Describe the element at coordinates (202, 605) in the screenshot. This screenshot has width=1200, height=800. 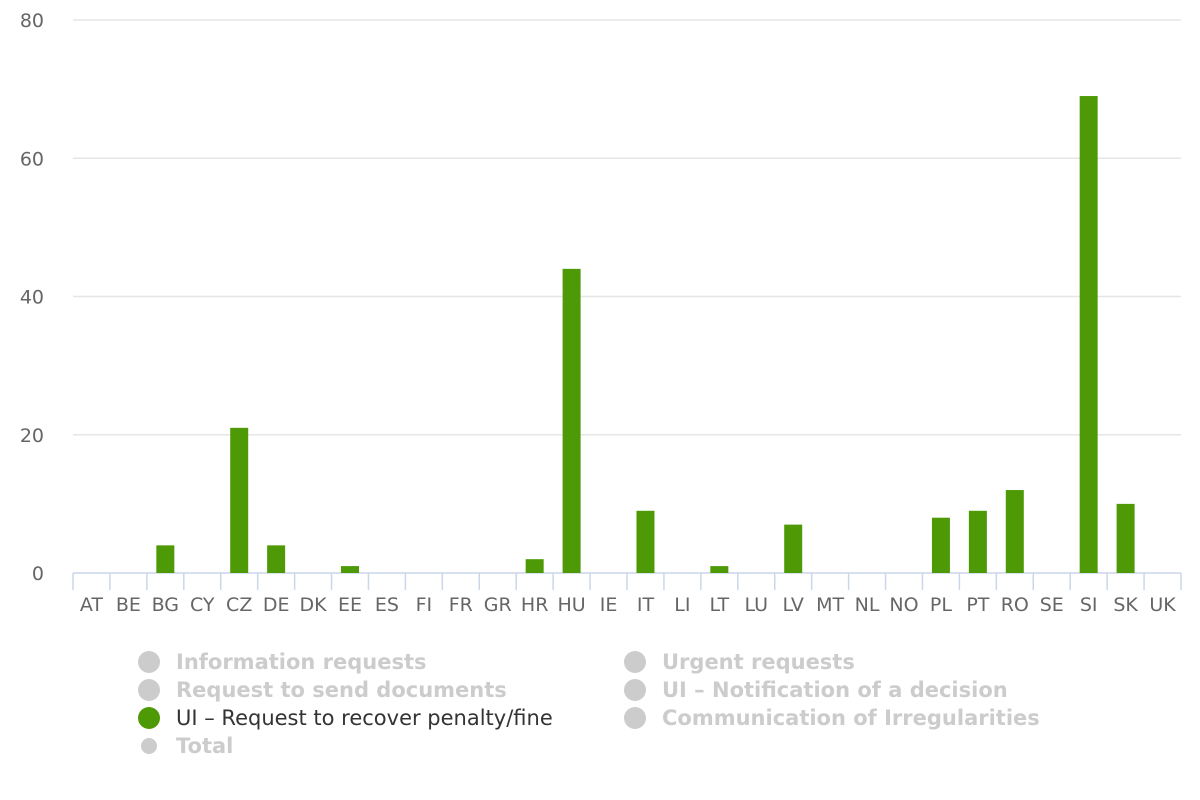
I see `x-tick-label: CY` at that location.